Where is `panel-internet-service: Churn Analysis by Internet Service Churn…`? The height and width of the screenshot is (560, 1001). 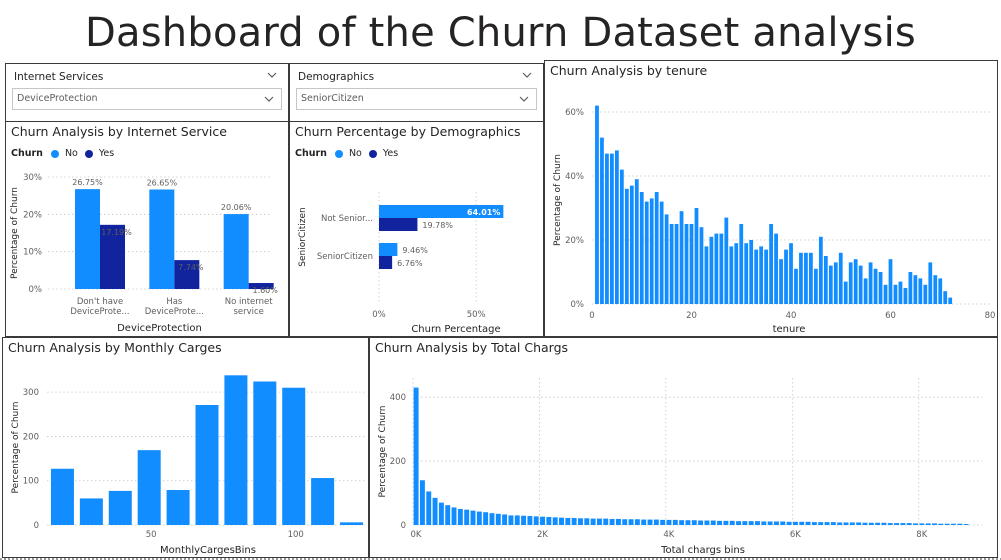 panel-internet-service: Churn Analysis by Internet Service Churn… is located at coordinates (147, 229).